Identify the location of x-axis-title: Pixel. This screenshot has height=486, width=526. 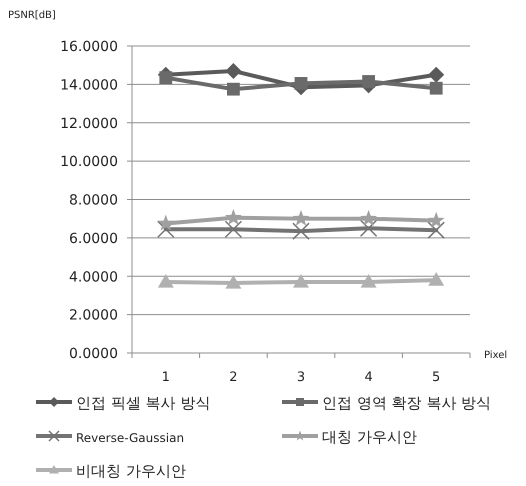
(496, 355).